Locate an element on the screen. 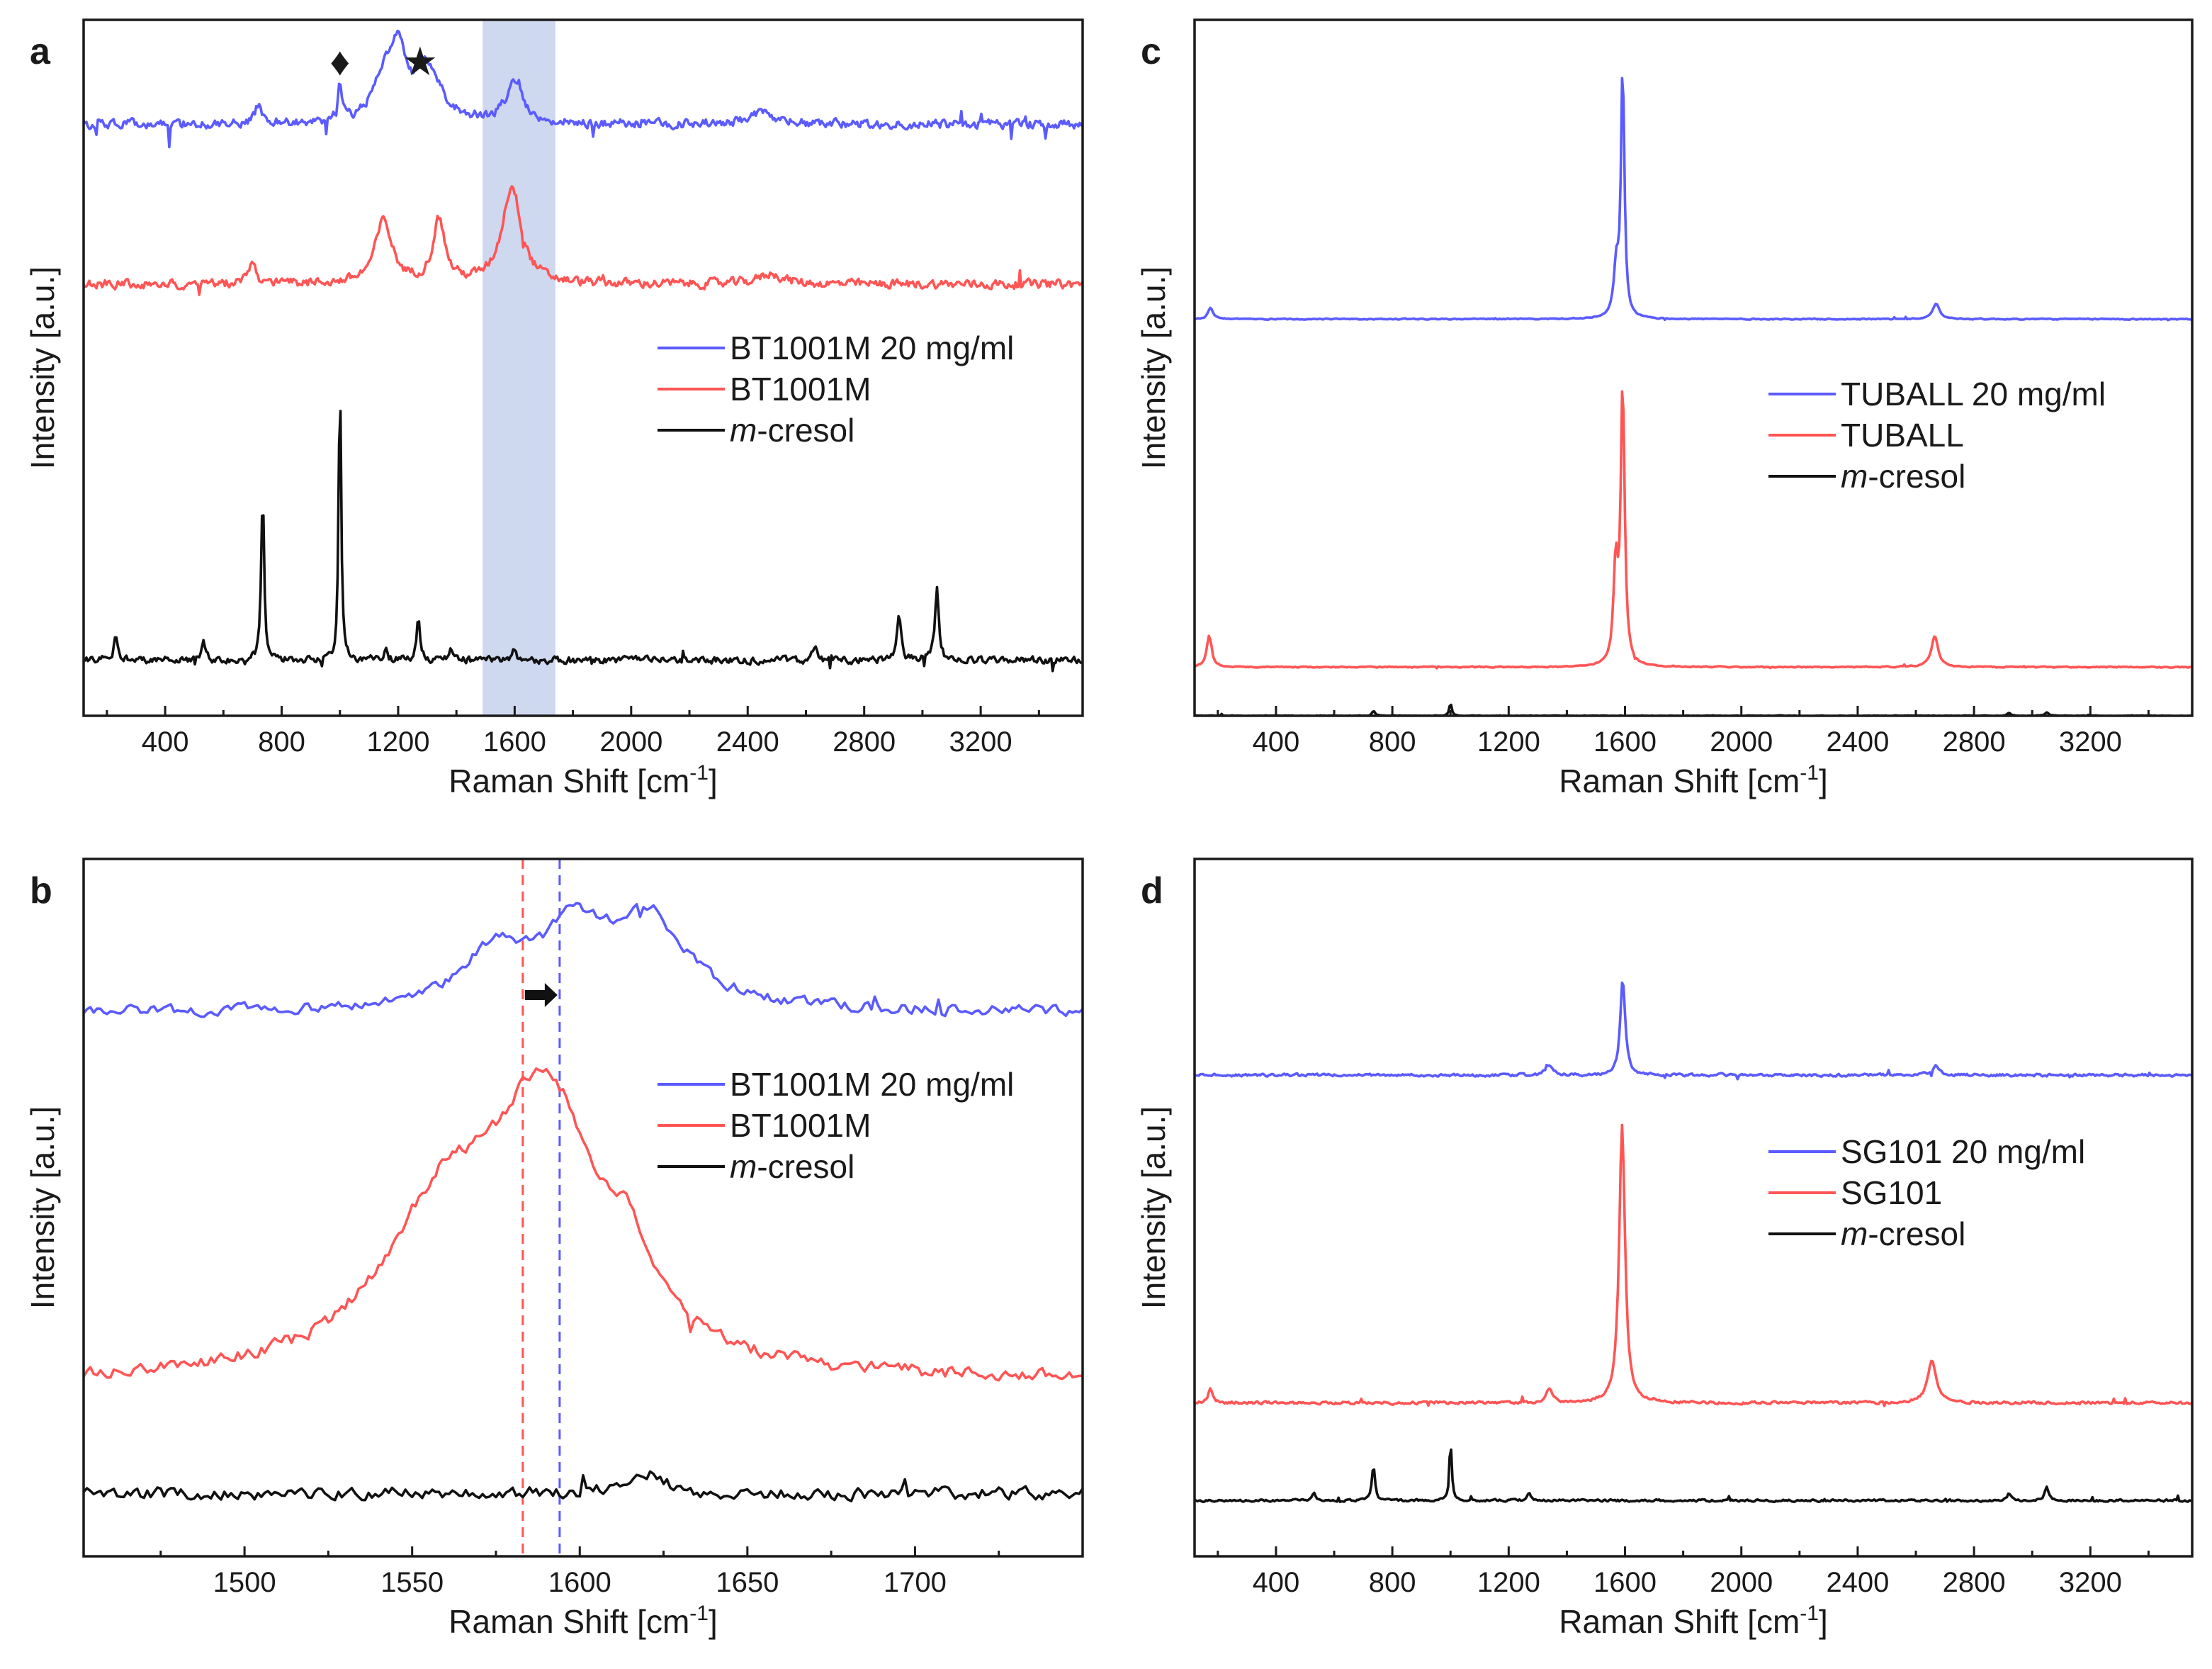 The image size is (2212, 1669). legend-entry: SG101 is located at coordinates (1891, 1192).